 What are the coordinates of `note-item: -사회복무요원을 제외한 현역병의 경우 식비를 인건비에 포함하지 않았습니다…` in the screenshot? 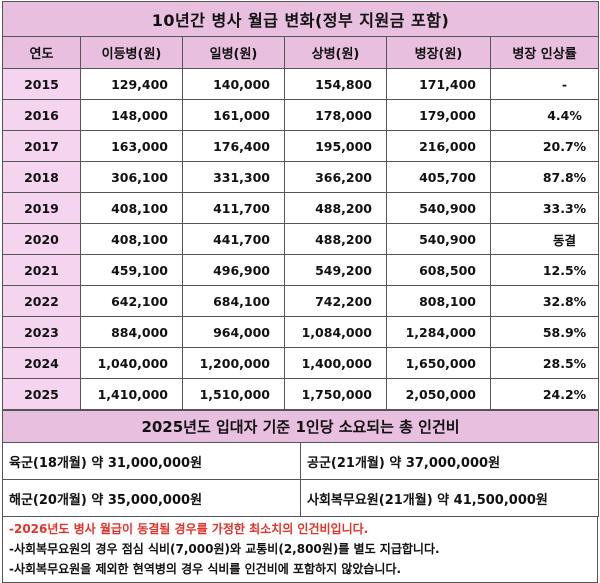 It's located at (205, 569).